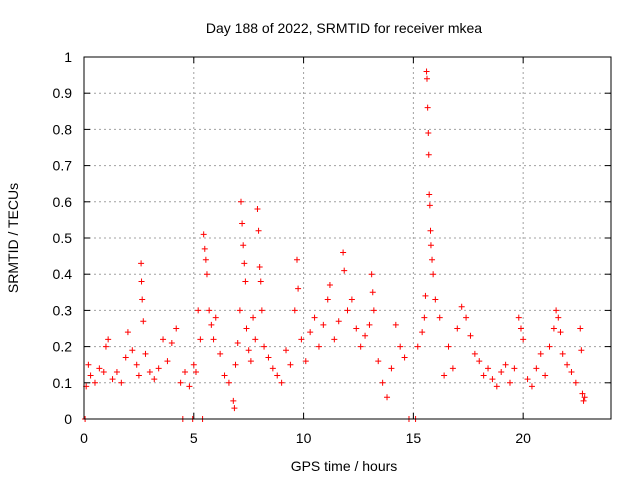  I want to click on y-tick-label: 0.4, so click(63, 274).